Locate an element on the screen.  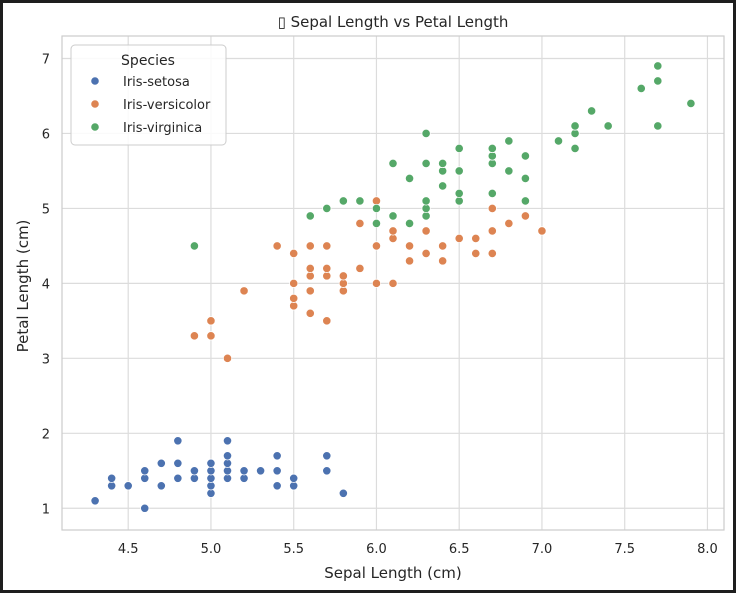
x-tick-label: 5.5 is located at coordinates (293, 549).